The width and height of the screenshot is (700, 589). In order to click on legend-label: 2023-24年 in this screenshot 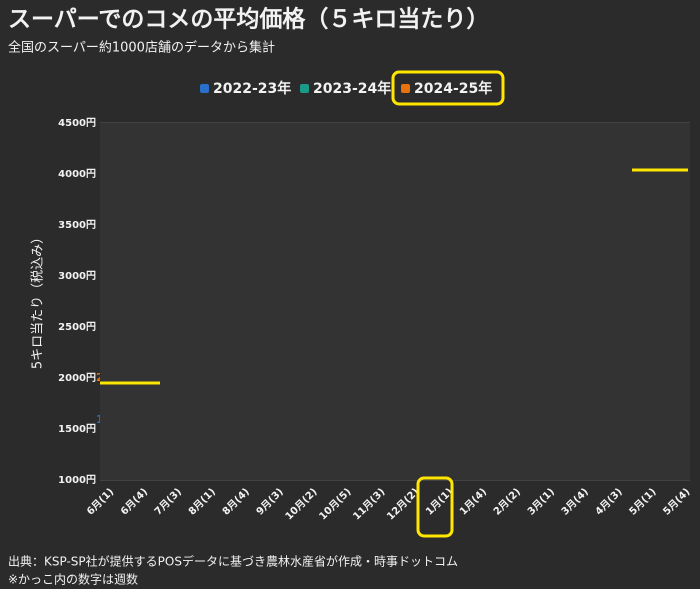, I will do `click(352, 88)`.